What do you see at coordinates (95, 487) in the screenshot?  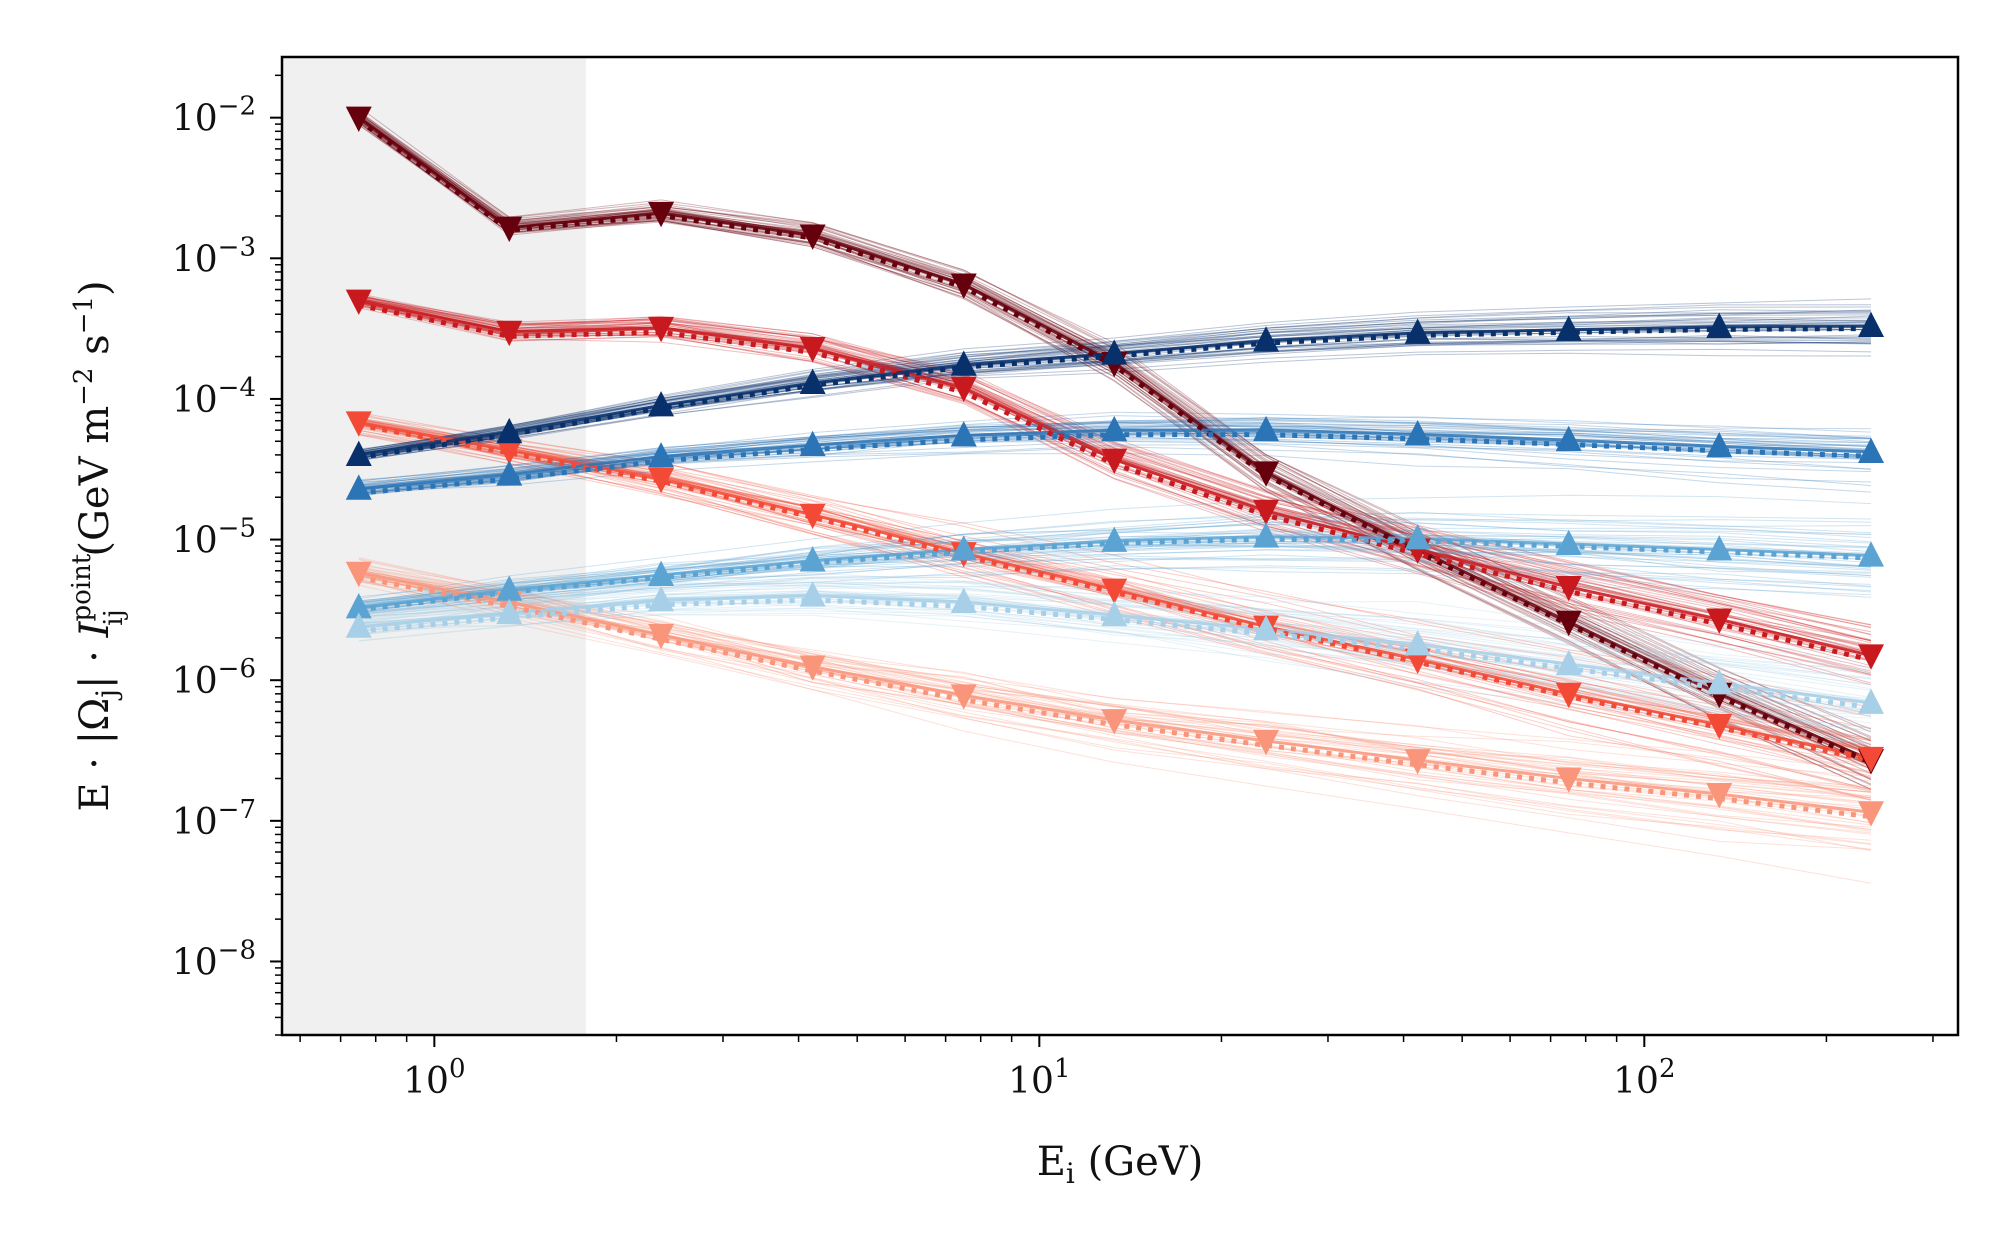 I see `y-label-unit: (GeV m` at bounding box center [95, 487].